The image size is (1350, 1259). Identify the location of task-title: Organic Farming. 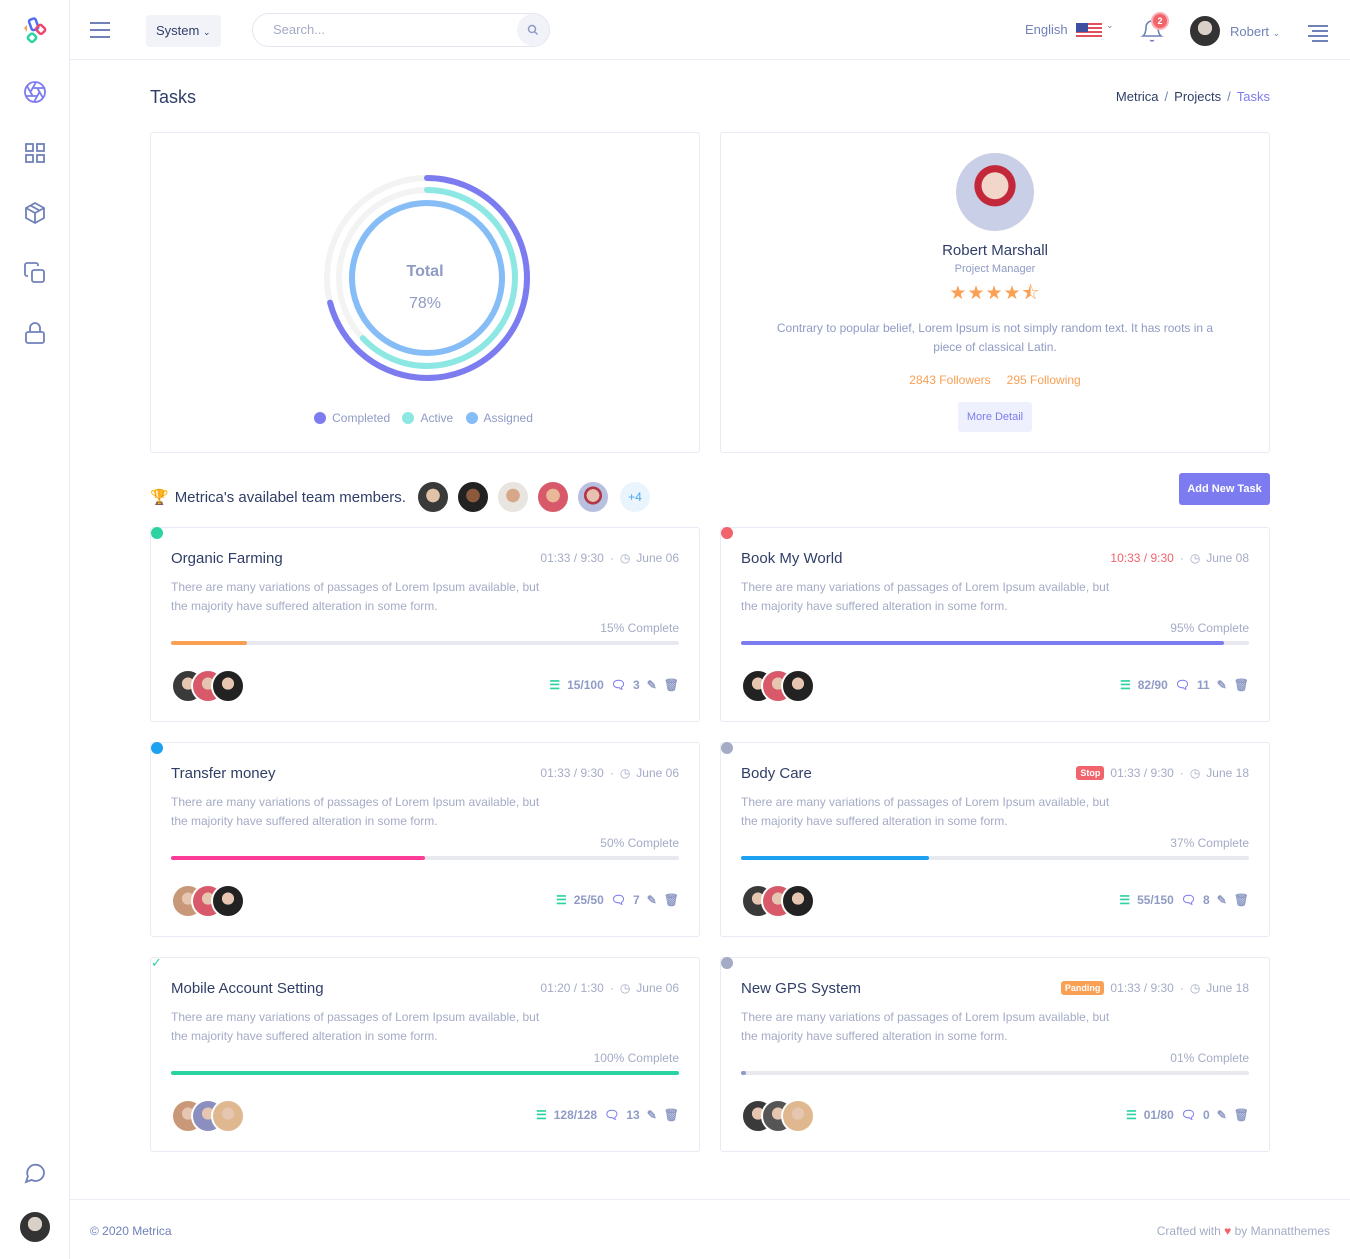
(227, 558).